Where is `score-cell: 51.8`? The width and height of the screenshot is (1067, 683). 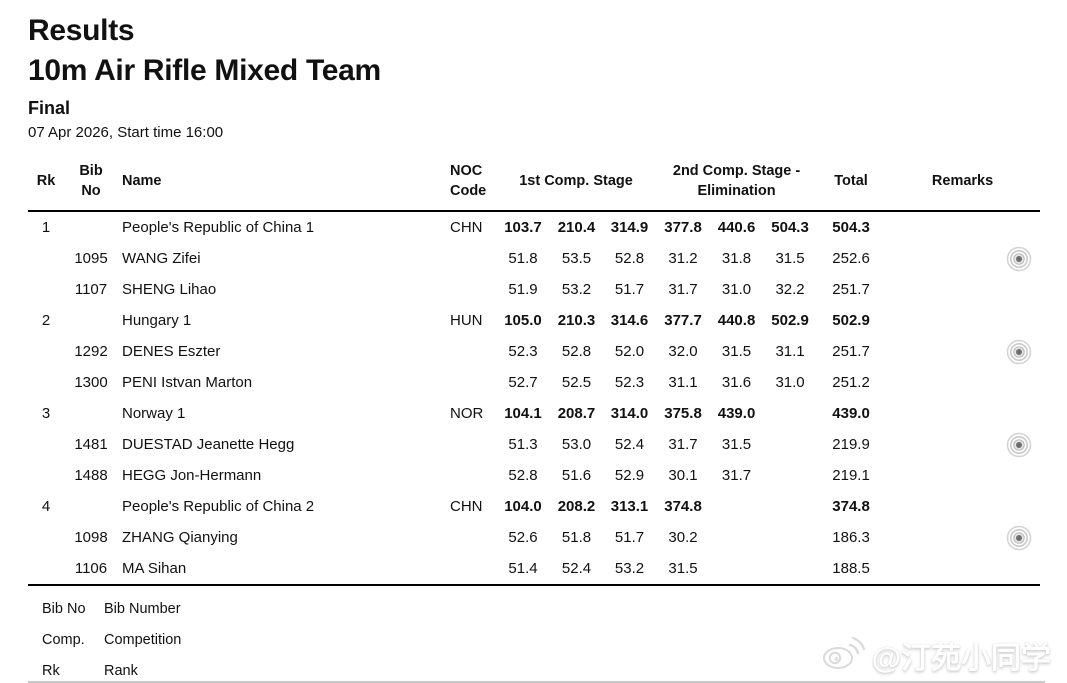
score-cell: 51.8 is located at coordinates (576, 538).